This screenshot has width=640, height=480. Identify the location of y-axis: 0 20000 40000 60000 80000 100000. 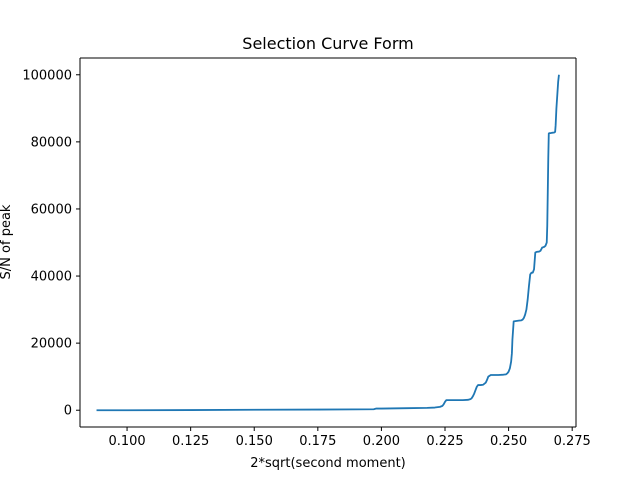
(51, 243).